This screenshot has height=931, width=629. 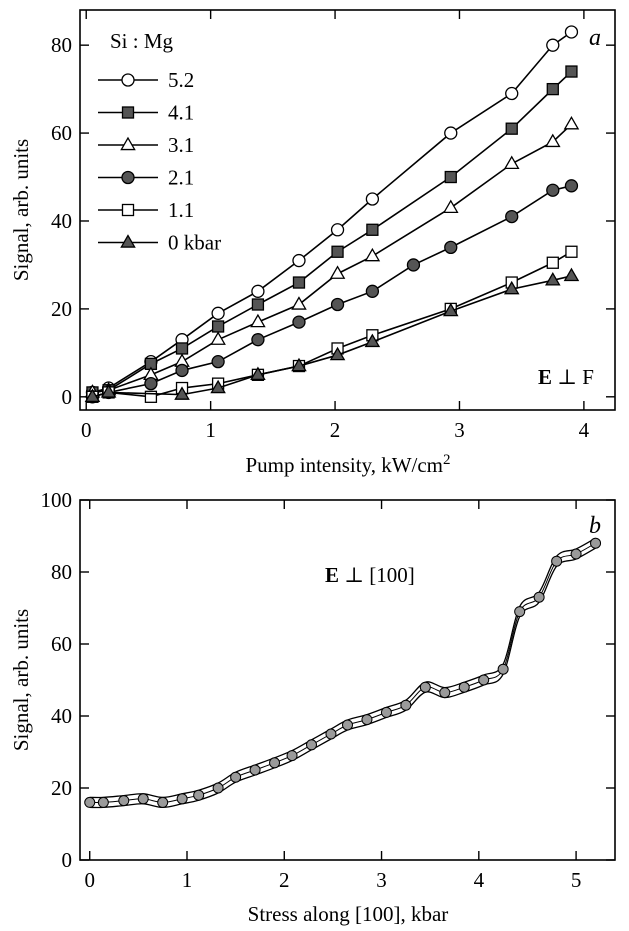 I want to click on panel-a-annotation-bold: E, so click(x=545, y=377).